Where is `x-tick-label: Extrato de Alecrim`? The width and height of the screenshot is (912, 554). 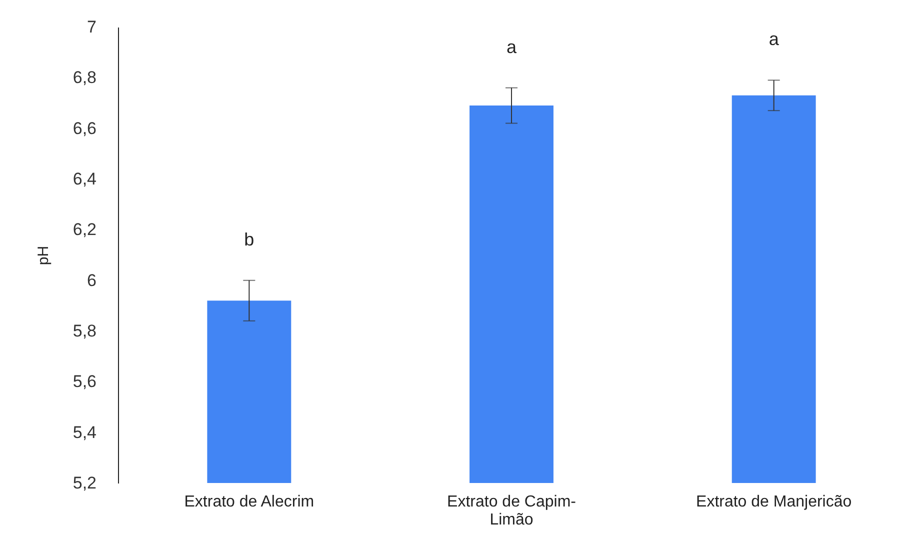 x-tick-label: Extrato de Alecrim is located at coordinates (249, 502).